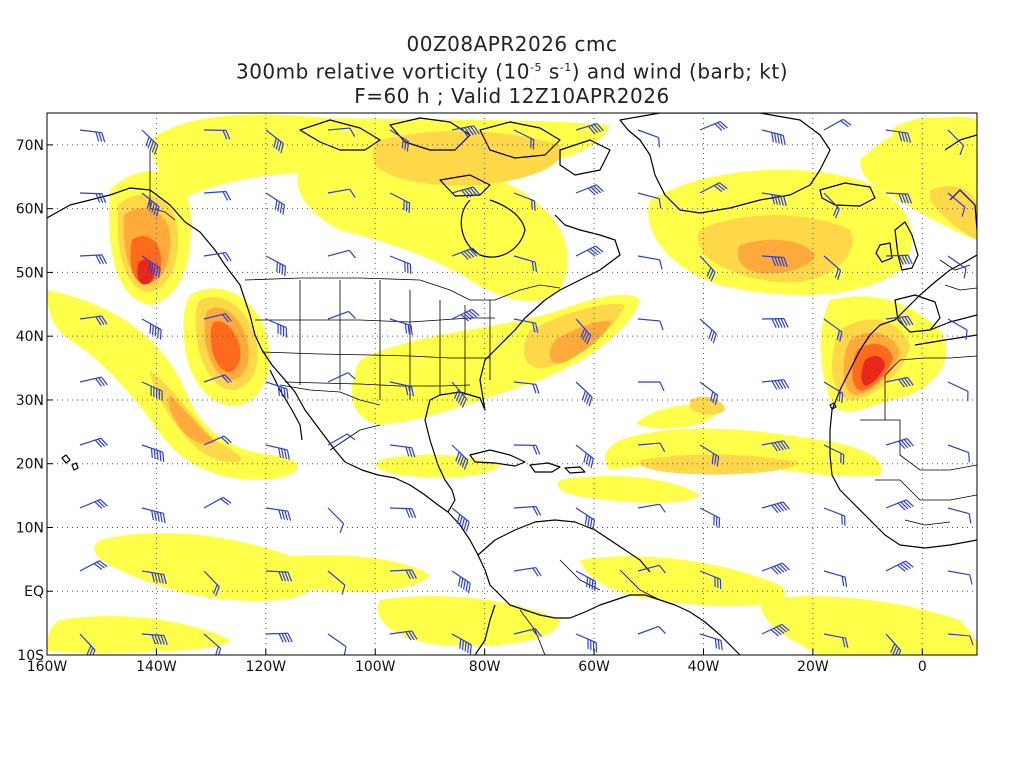  I want to click on x-tick-label: 40W, so click(704, 667).